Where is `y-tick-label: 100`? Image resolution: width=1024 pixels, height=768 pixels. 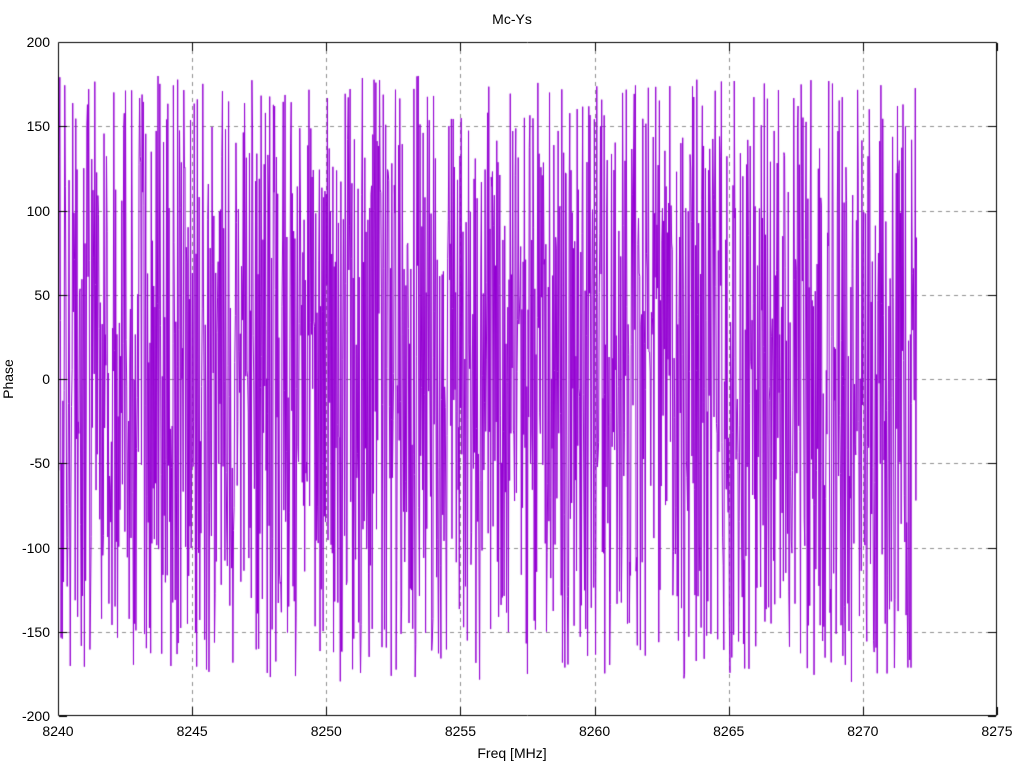
y-tick-label: 100 is located at coordinates (38, 210).